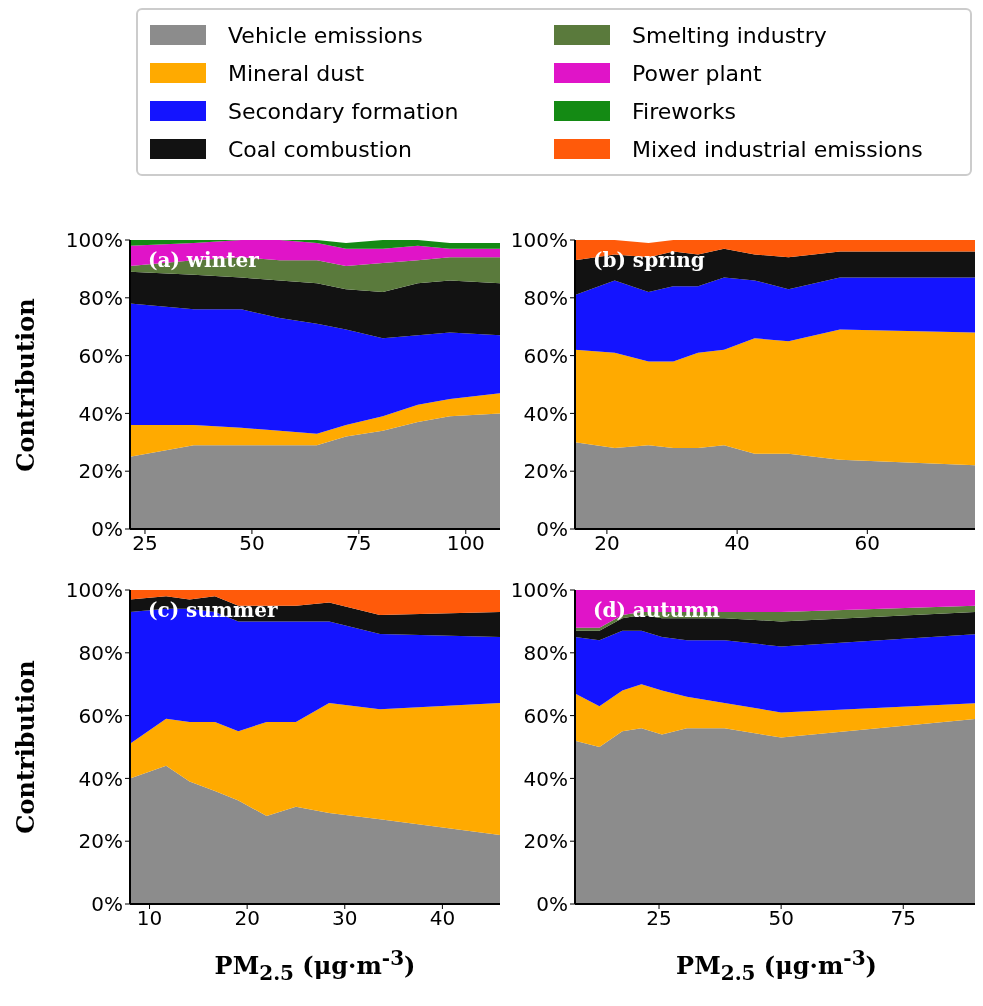 This screenshot has height=1006, width=983. What do you see at coordinates (296, 73) in the screenshot?
I see `legend-label: Mineral dust` at bounding box center [296, 73].